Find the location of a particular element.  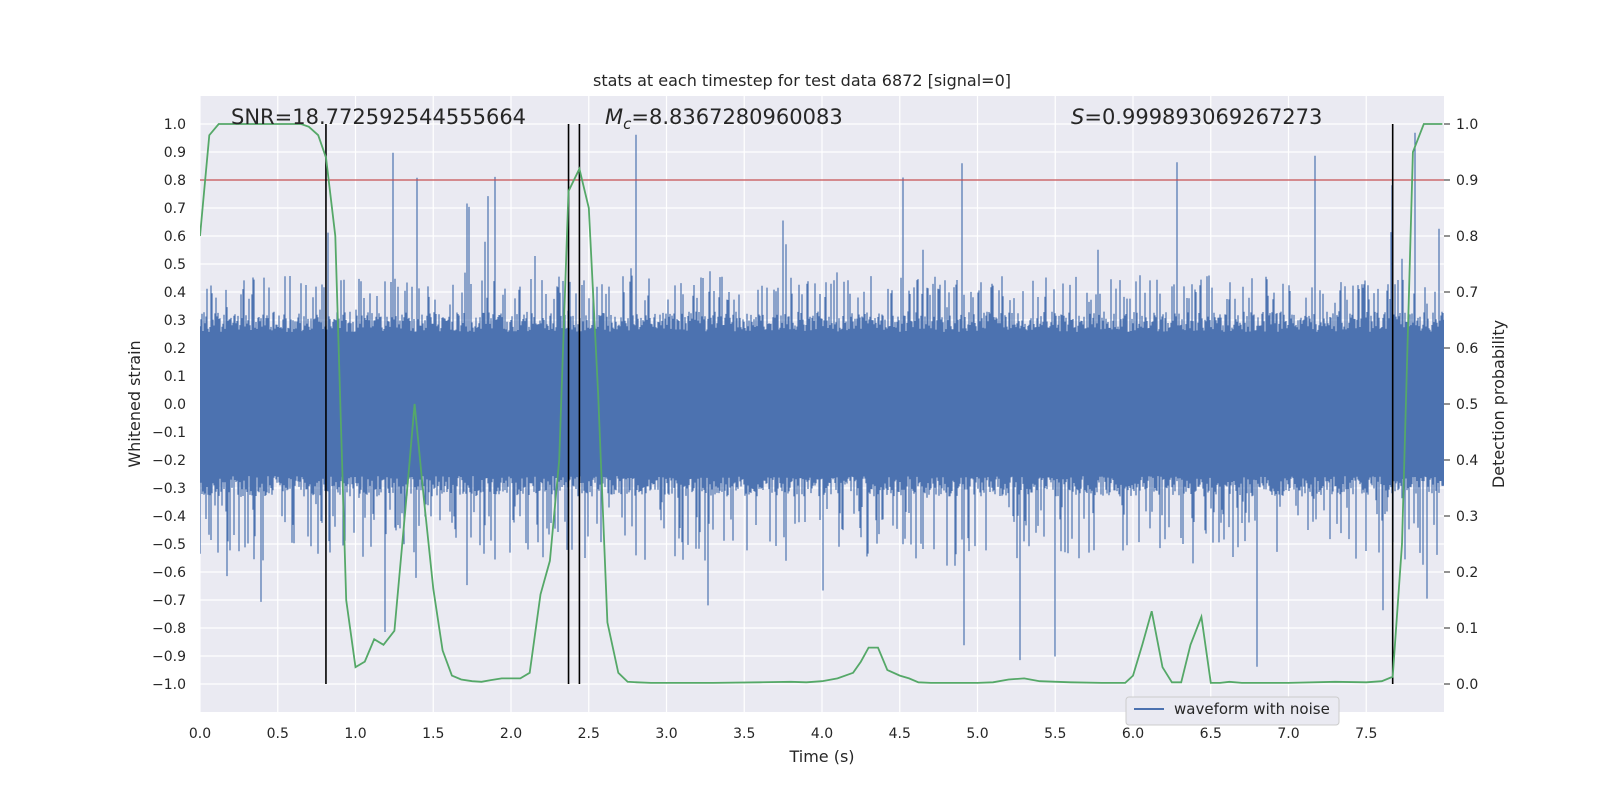

x-tick-label: 2.0 is located at coordinates (511, 734).